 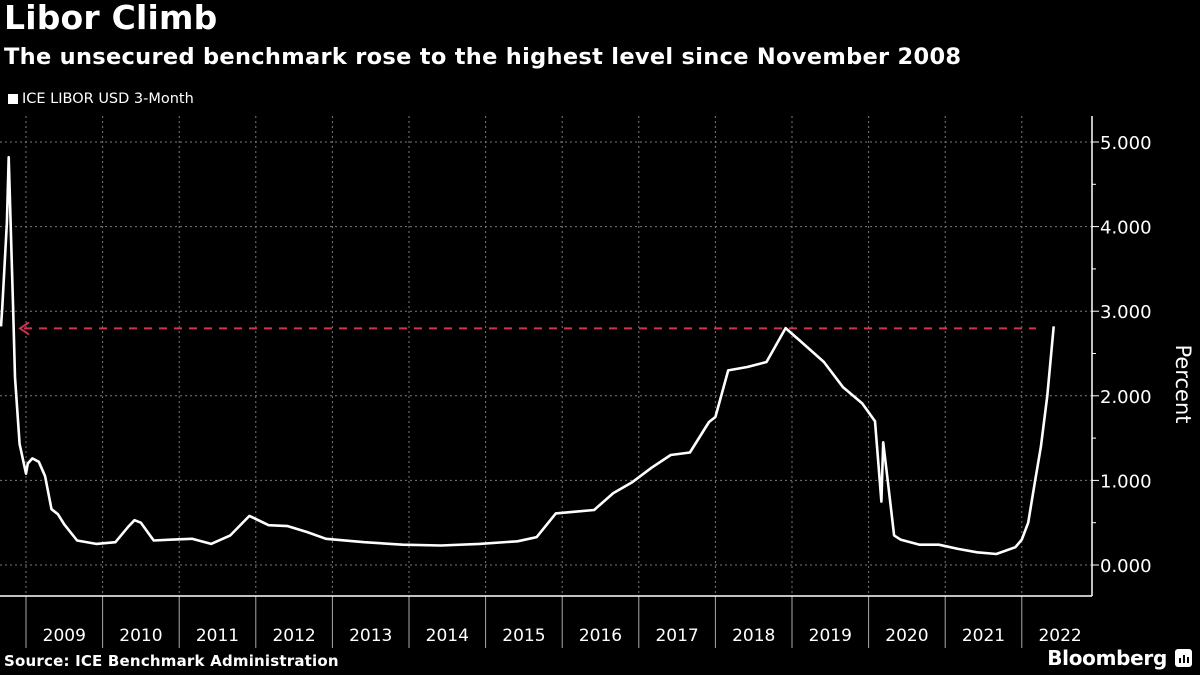 I want to click on x-tick-label: 2011, so click(x=217, y=636).